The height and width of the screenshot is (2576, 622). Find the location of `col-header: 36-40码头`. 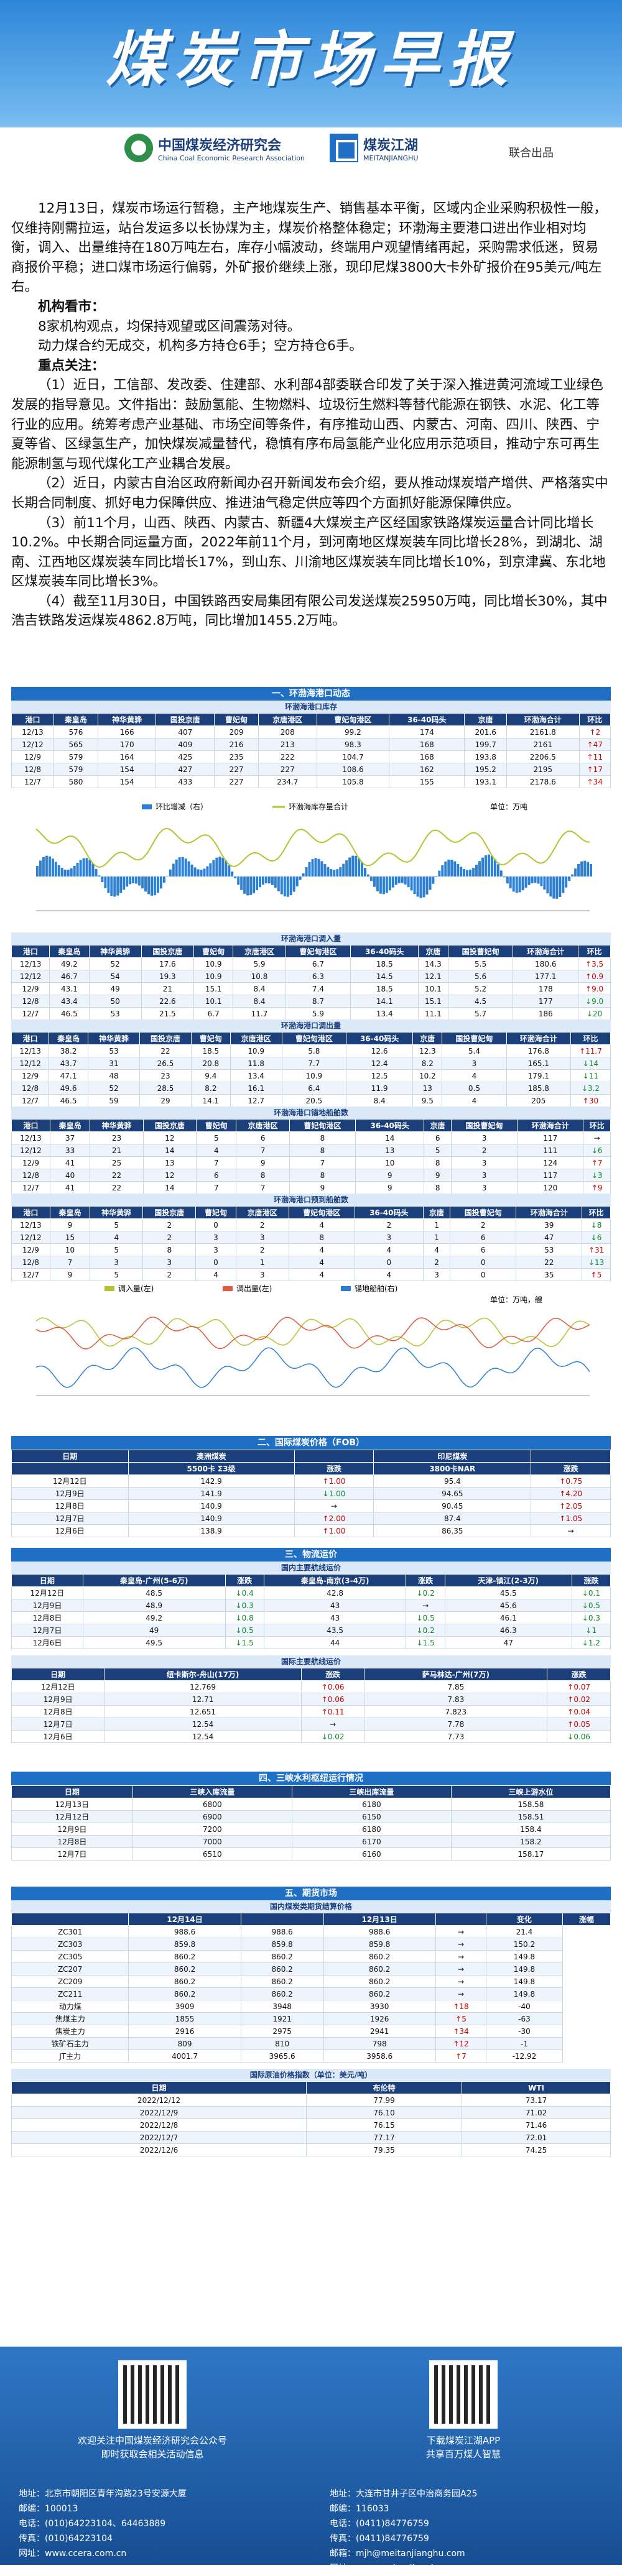

col-header: 36-40码头 is located at coordinates (384, 951).